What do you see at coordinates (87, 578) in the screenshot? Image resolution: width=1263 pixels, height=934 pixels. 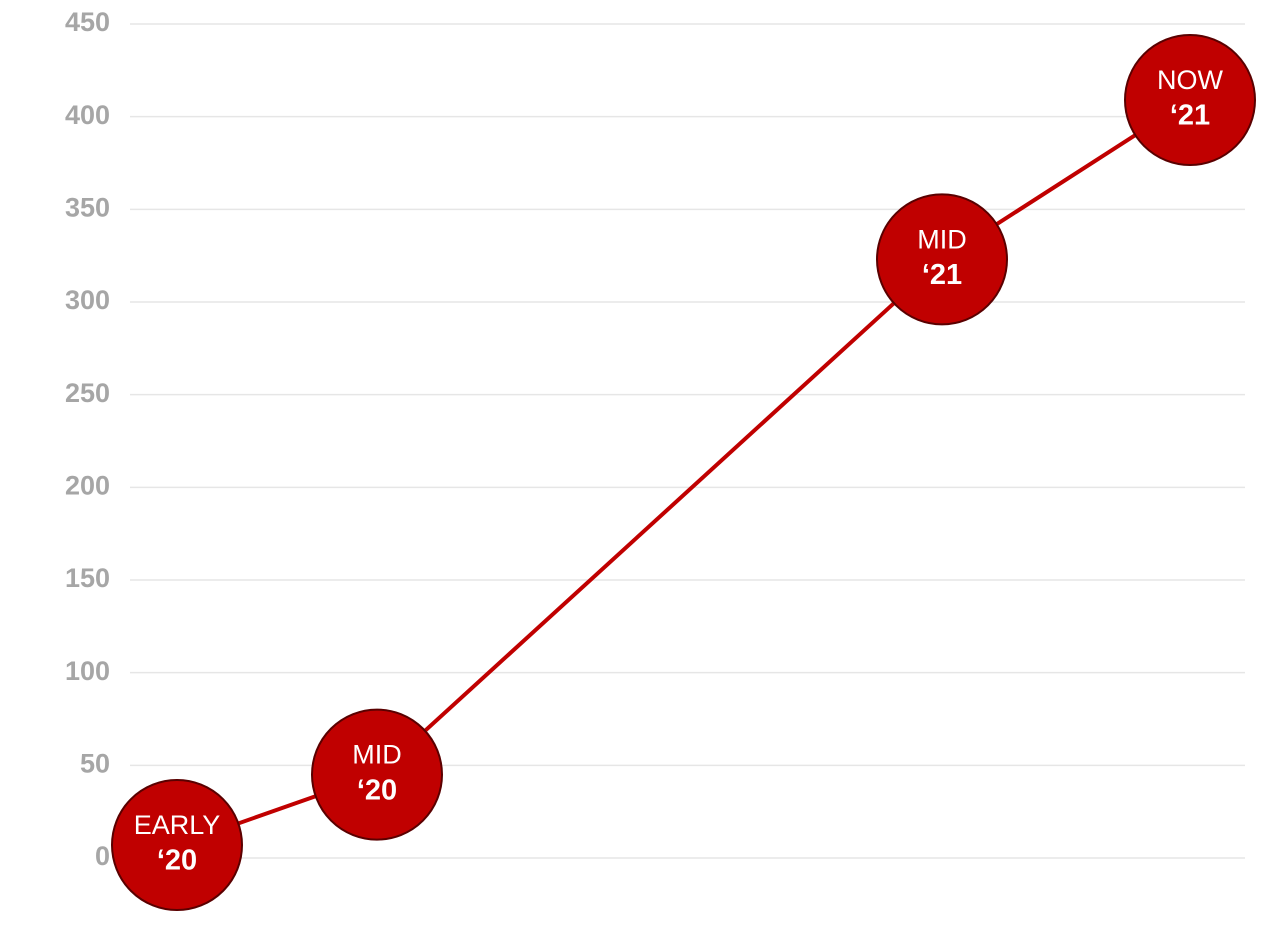 I see `y-tick-label: 150` at bounding box center [87, 578].